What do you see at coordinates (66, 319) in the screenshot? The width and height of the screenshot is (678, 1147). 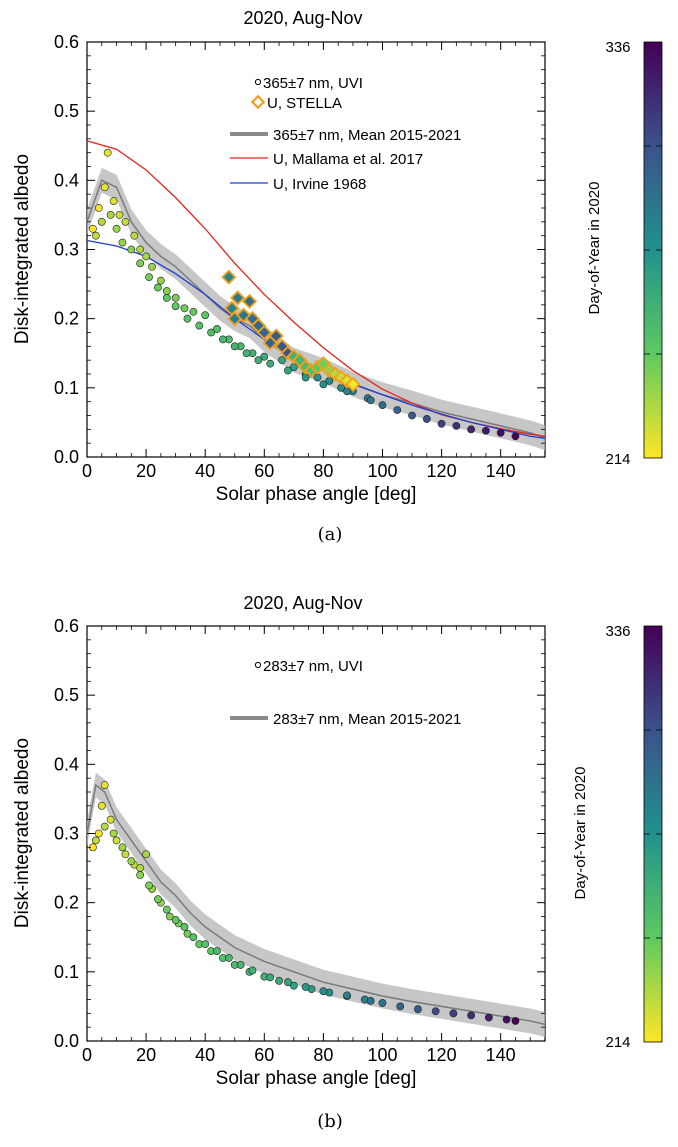 I see `y-tick-label: 0.2` at bounding box center [66, 319].